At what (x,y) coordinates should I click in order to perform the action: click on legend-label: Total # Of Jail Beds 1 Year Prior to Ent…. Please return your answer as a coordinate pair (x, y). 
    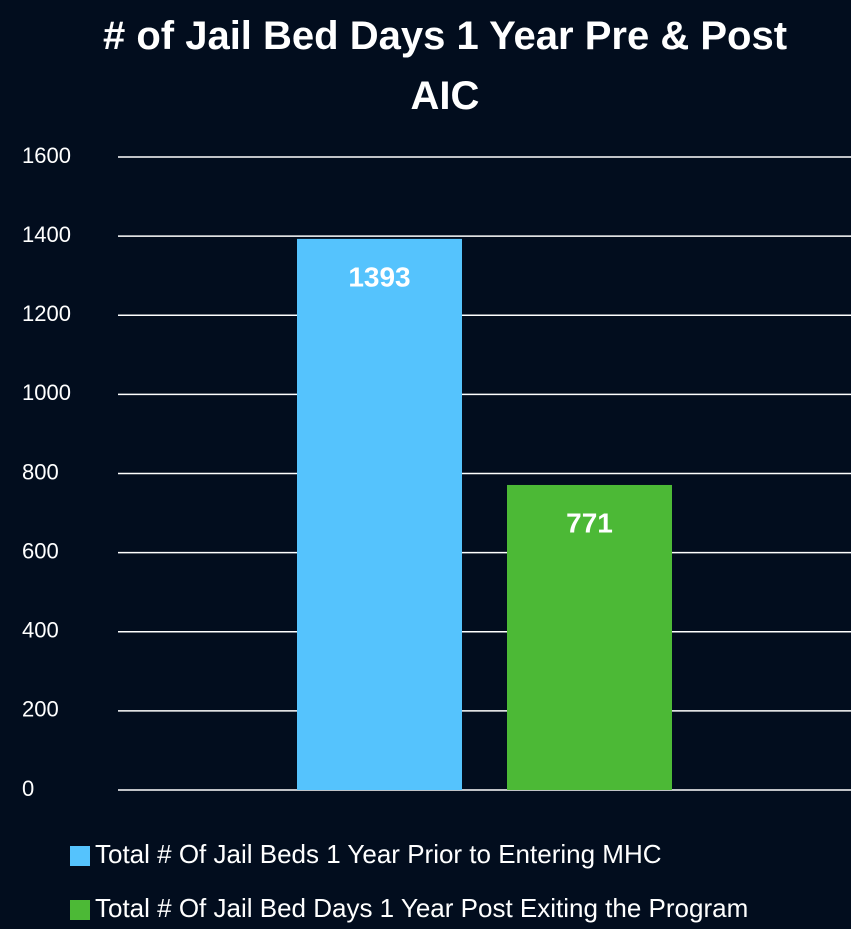
    Looking at the image, I should click on (378, 854).